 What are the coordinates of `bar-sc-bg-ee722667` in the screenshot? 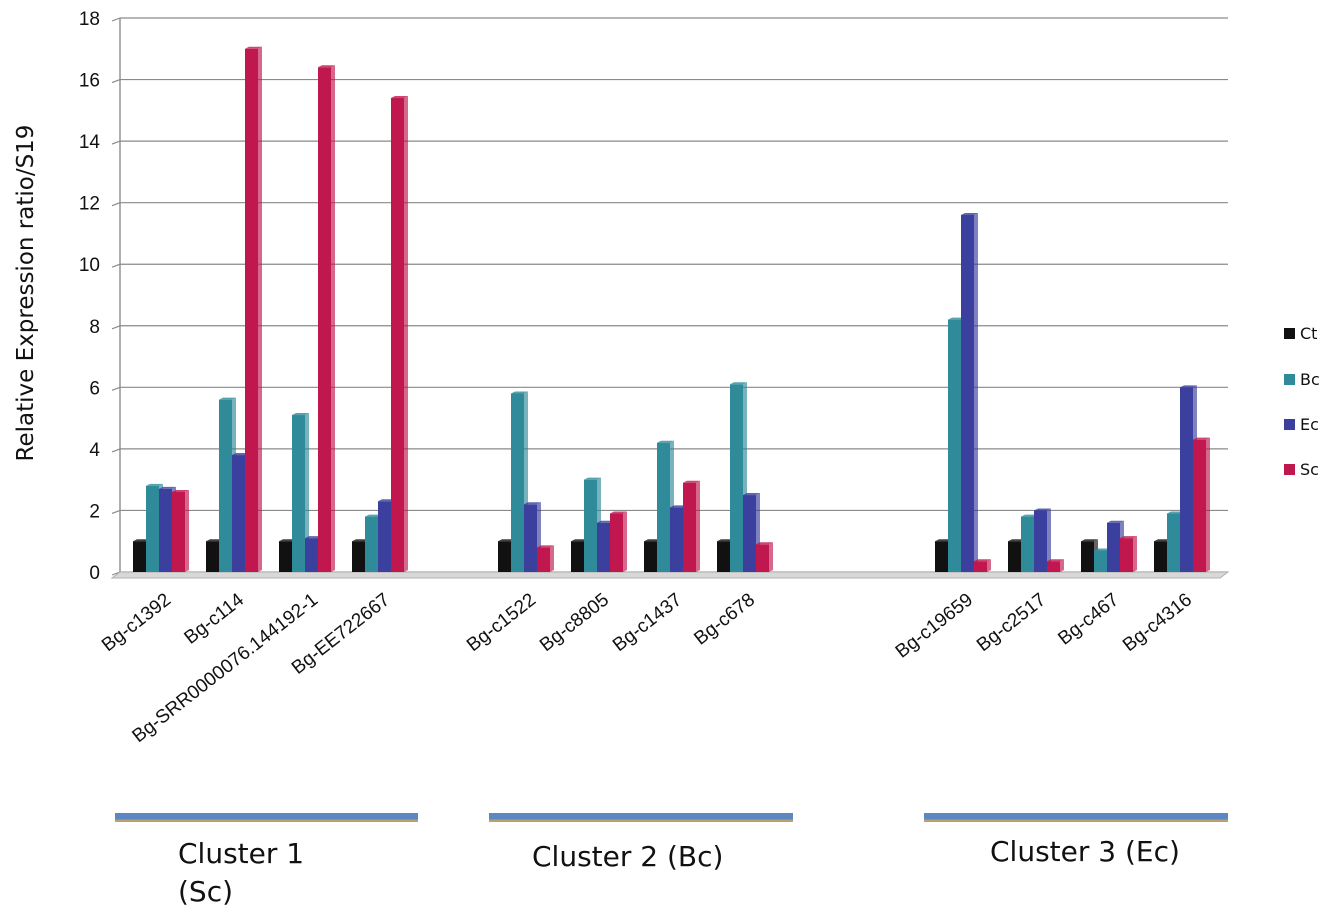 It's located at (399, 334).